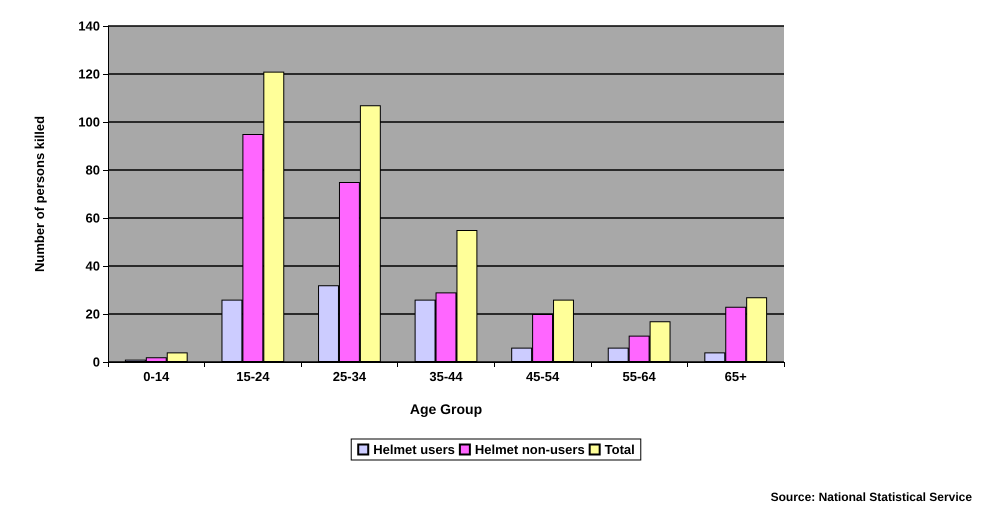  I want to click on legend-label: Helmet users, so click(414, 449).